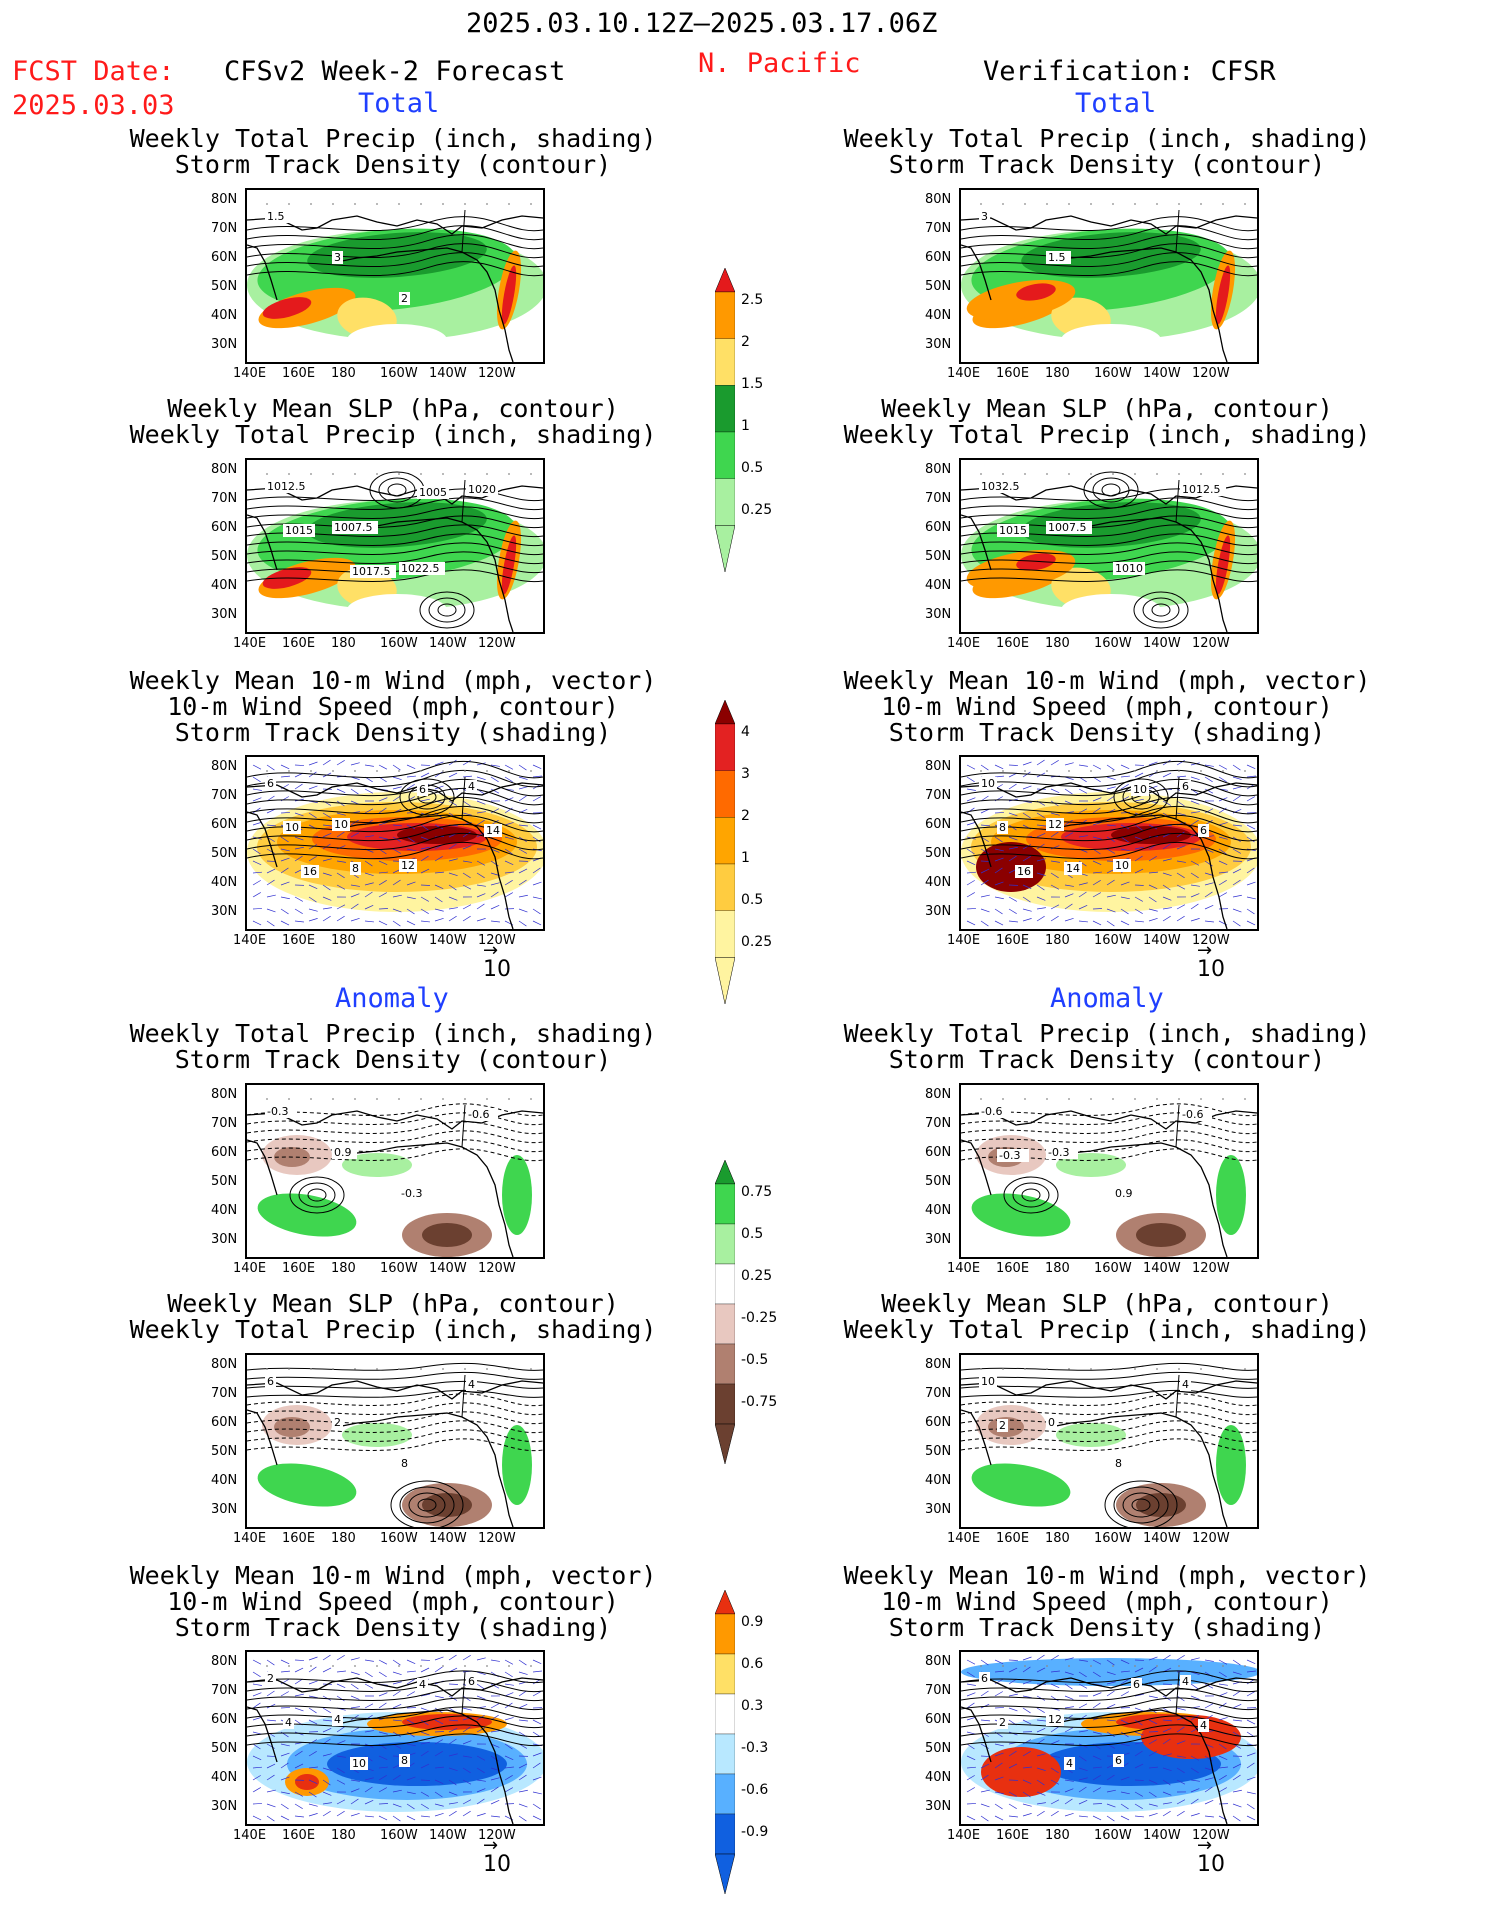  Describe the element at coordinates (752, 300) in the screenshot. I see `colorbar-label: 2.5` at that location.